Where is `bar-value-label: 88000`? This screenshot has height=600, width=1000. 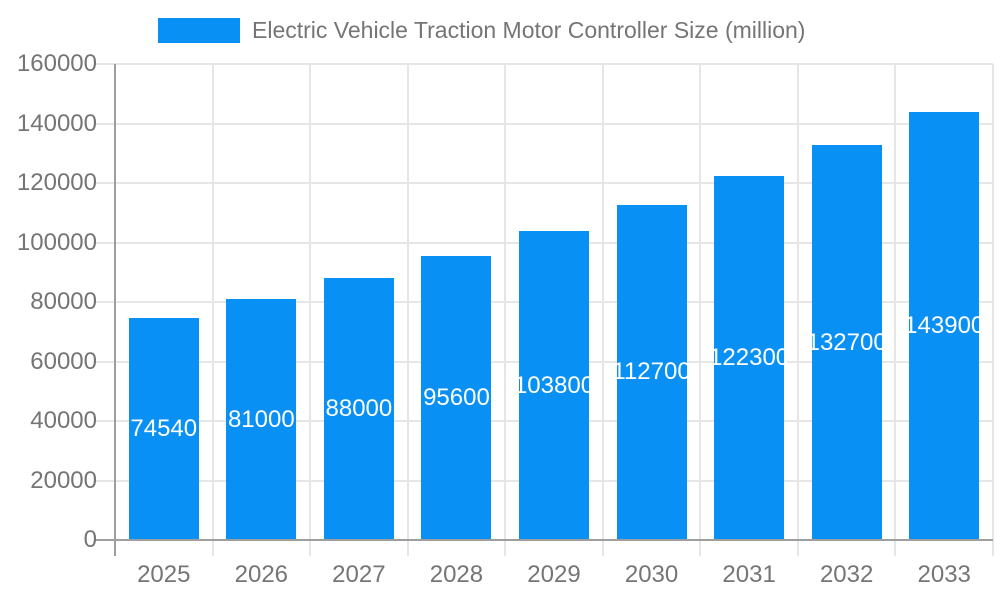 bar-value-label: 88000 is located at coordinates (359, 409).